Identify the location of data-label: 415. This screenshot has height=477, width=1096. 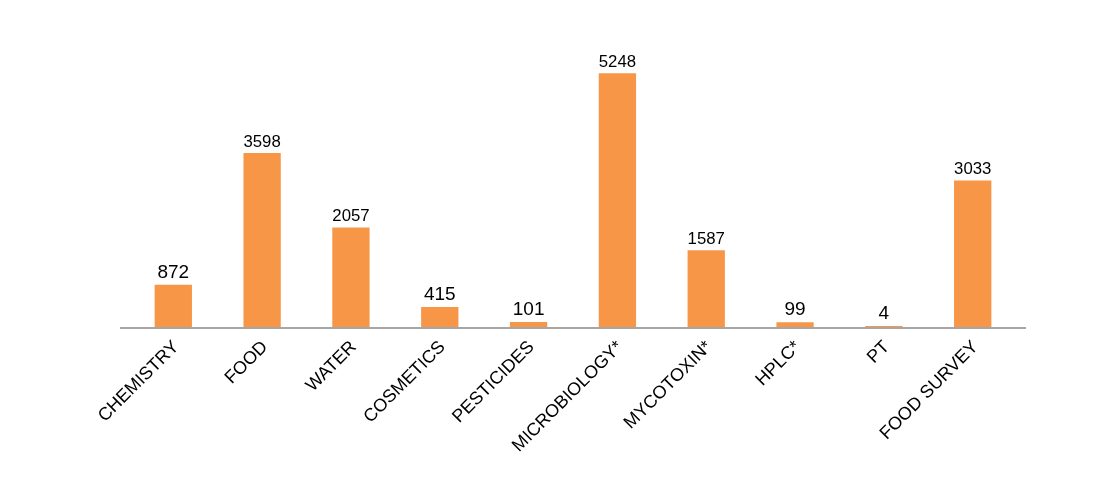
(439, 293).